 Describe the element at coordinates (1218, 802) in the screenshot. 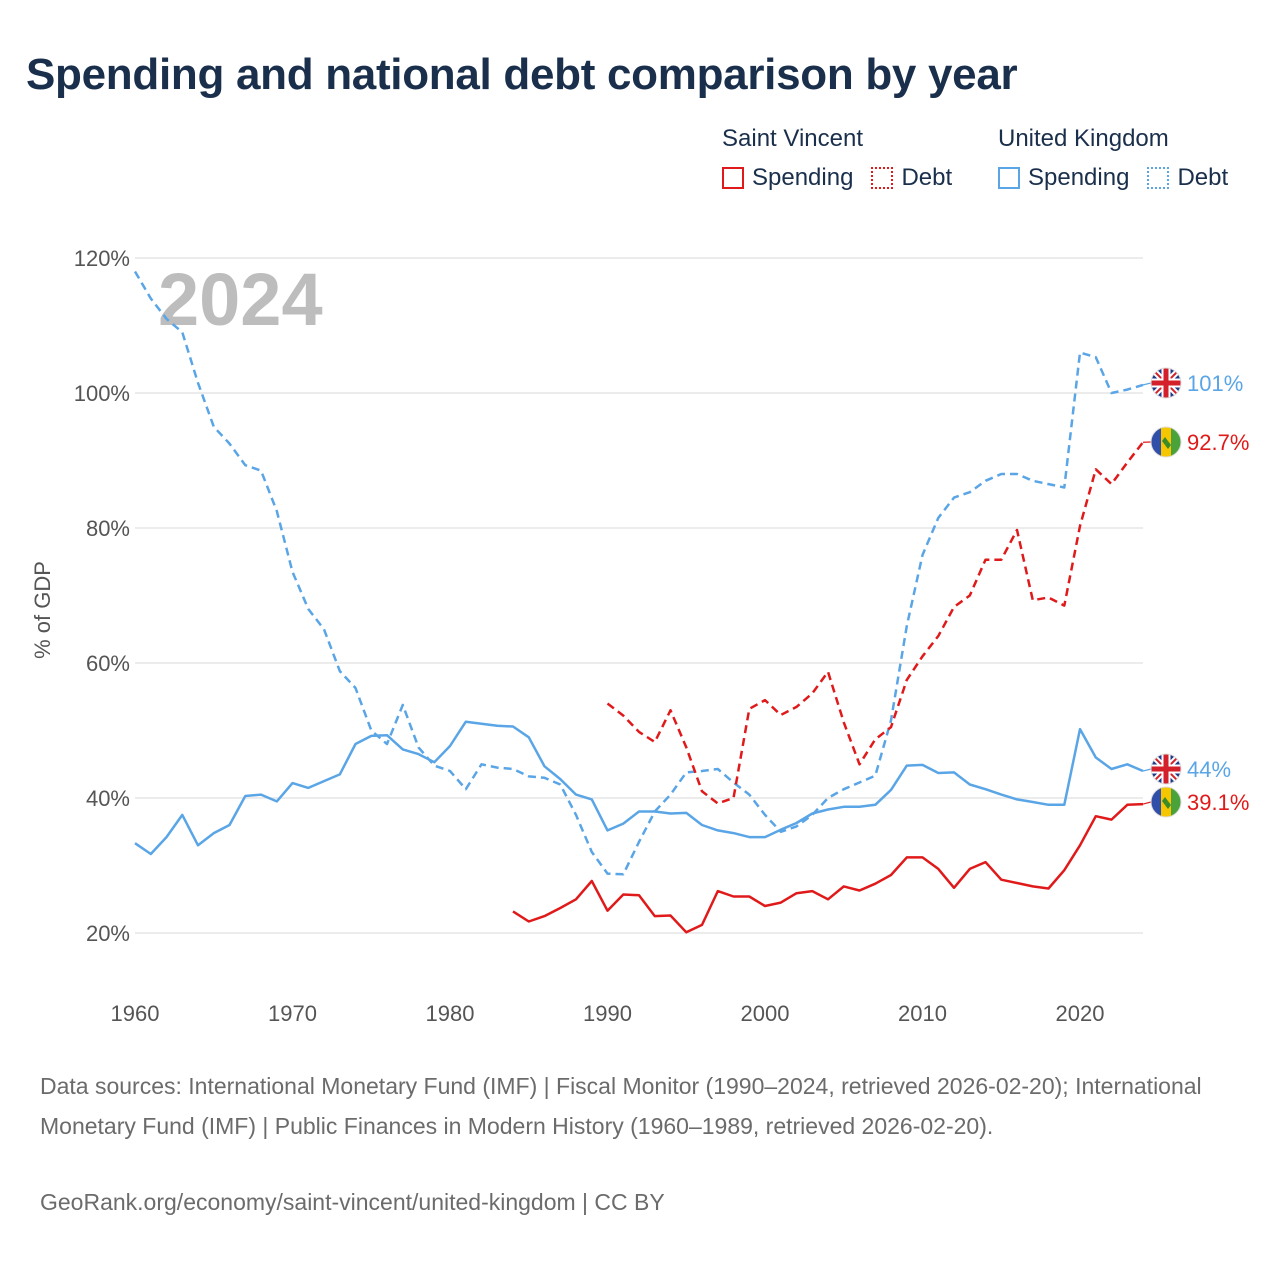

I see `end-value-label: 39.1%` at that location.